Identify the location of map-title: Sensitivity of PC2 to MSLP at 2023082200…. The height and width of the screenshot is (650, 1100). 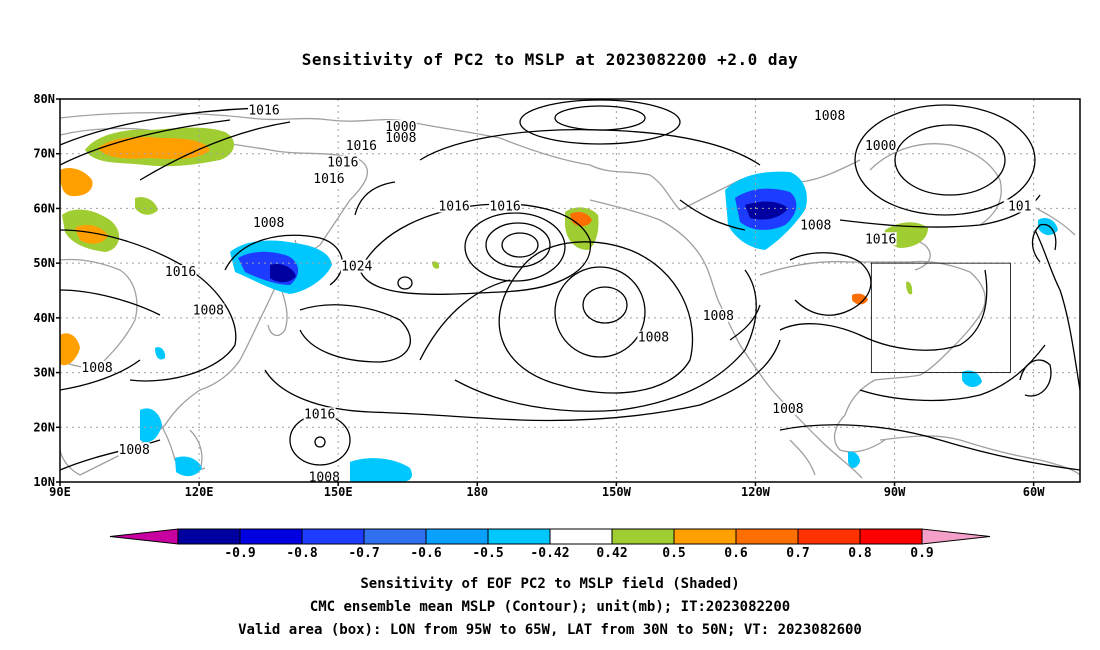
(550, 59).